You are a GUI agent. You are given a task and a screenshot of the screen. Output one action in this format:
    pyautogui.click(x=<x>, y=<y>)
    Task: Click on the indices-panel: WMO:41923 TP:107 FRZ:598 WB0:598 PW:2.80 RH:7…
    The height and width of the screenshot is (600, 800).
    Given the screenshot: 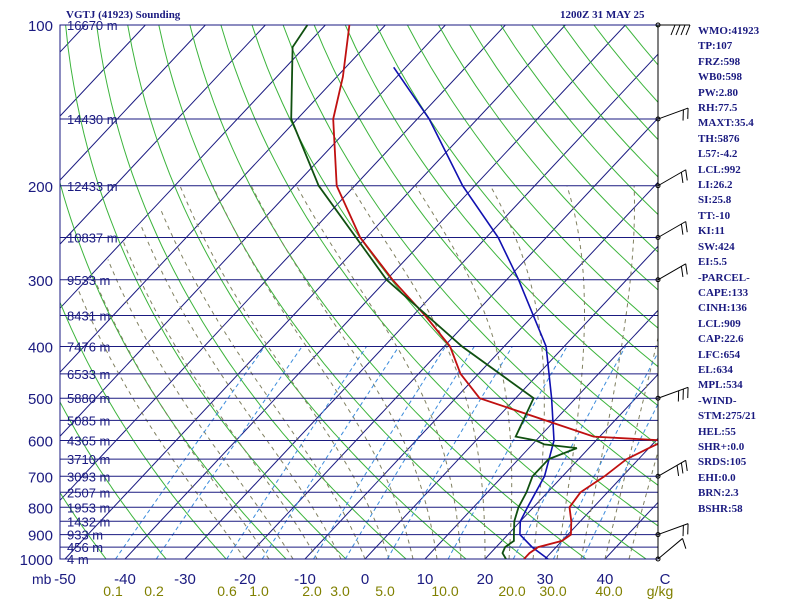 What is the action you would take?
    pyautogui.click(x=748, y=270)
    